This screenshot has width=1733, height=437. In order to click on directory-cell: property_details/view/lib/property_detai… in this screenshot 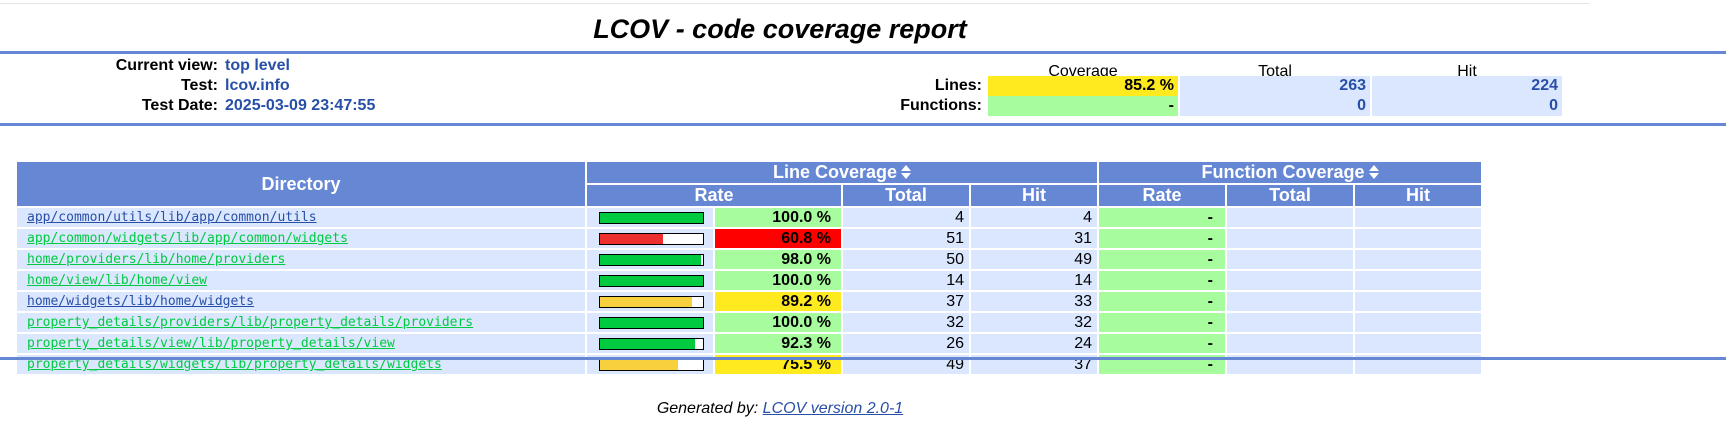, I will do `click(301, 343)`.